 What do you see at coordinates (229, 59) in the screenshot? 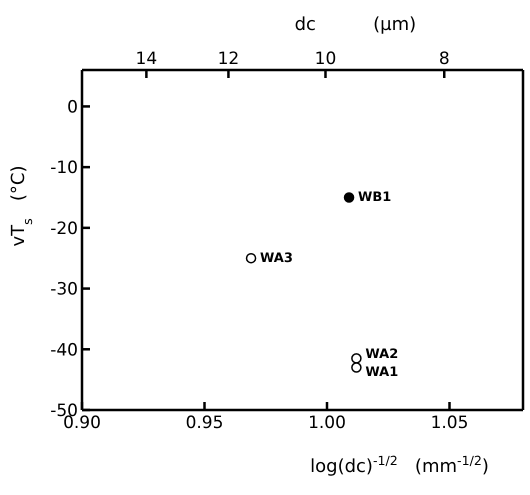
I see `x2-tick-label: 12` at bounding box center [229, 59].